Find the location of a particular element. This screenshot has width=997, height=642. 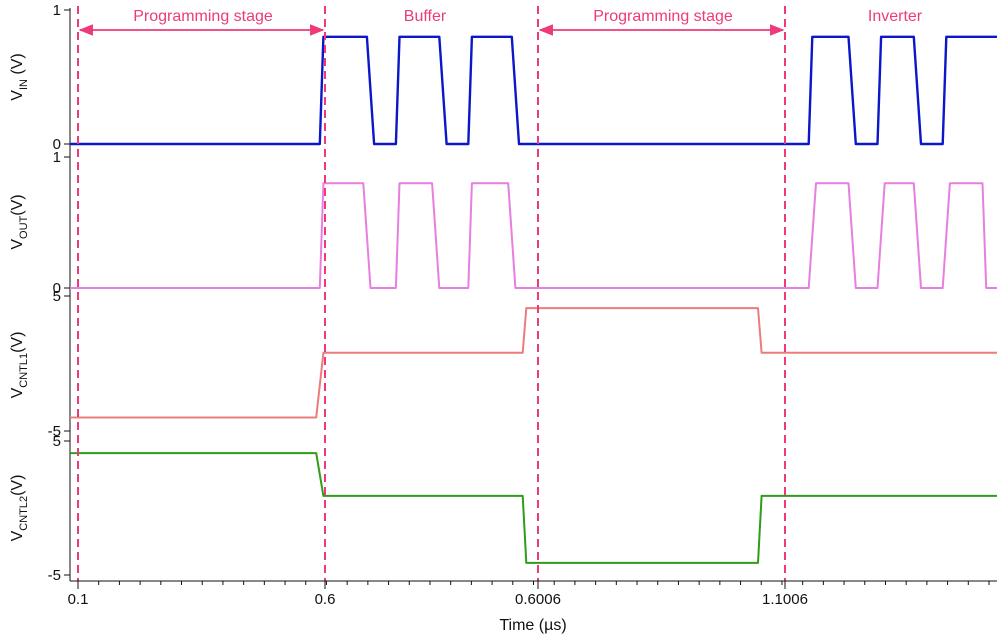

y-tick-label-vout: 1 is located at coordinates (57, 157).